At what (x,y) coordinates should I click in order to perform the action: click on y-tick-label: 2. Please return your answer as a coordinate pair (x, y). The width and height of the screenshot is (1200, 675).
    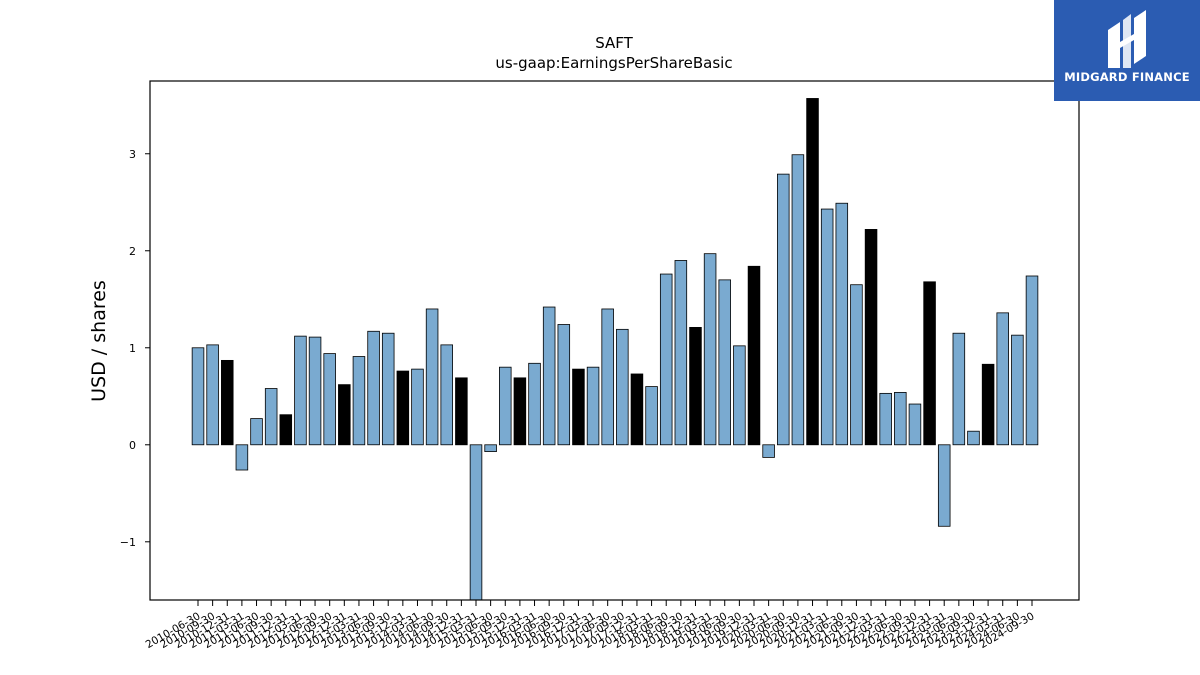
    Looking at the image, I should click on (132, 251).